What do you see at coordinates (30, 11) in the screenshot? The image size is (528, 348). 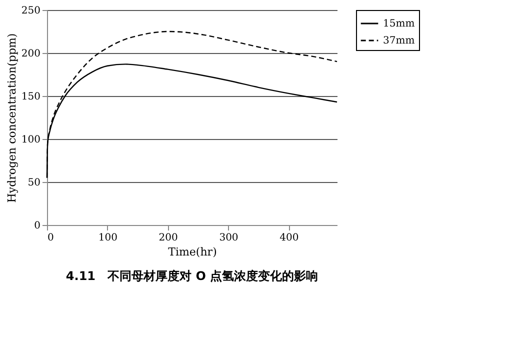 I see `y-tick-label: 250` at bounding box center [30, 11].